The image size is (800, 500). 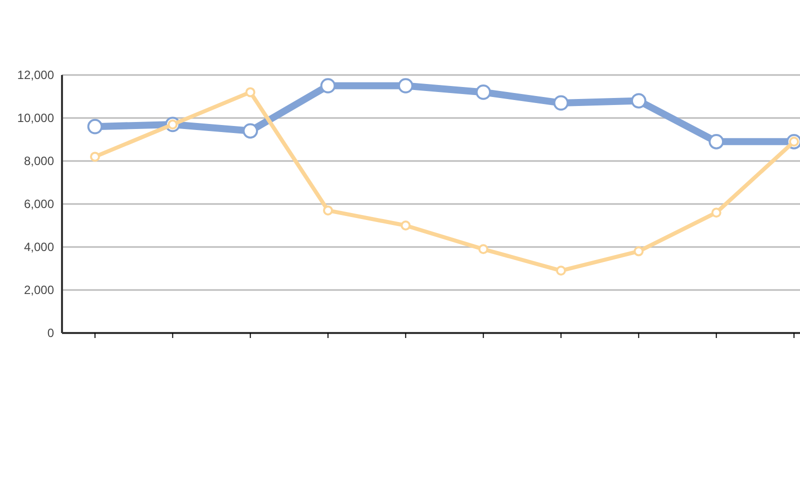 What do you see at coordinates (35, 75) in the screenshot?
I see `y-tick-label: 12,000` at bounding box center [35, 75].